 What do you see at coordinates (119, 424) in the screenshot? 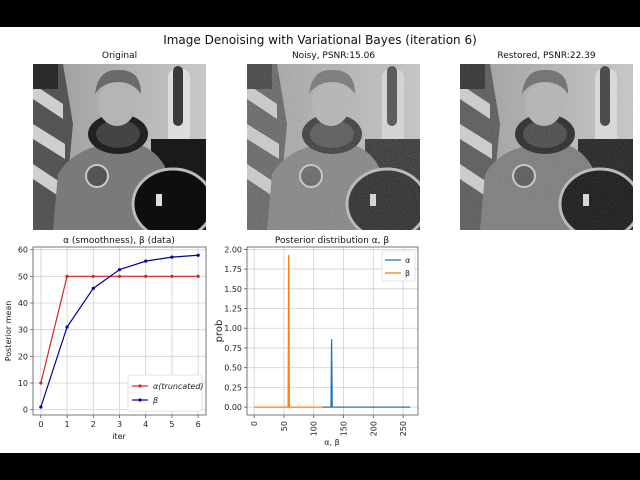
I see `svg-text: 3` at bounding box center [119, 424].